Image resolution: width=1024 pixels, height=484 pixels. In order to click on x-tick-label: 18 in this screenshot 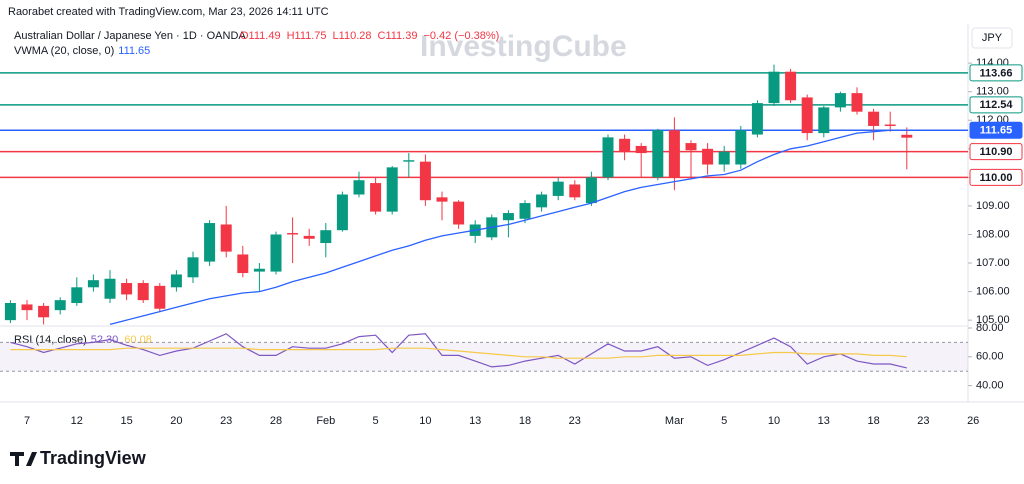, I will do `click(873, 421)`.